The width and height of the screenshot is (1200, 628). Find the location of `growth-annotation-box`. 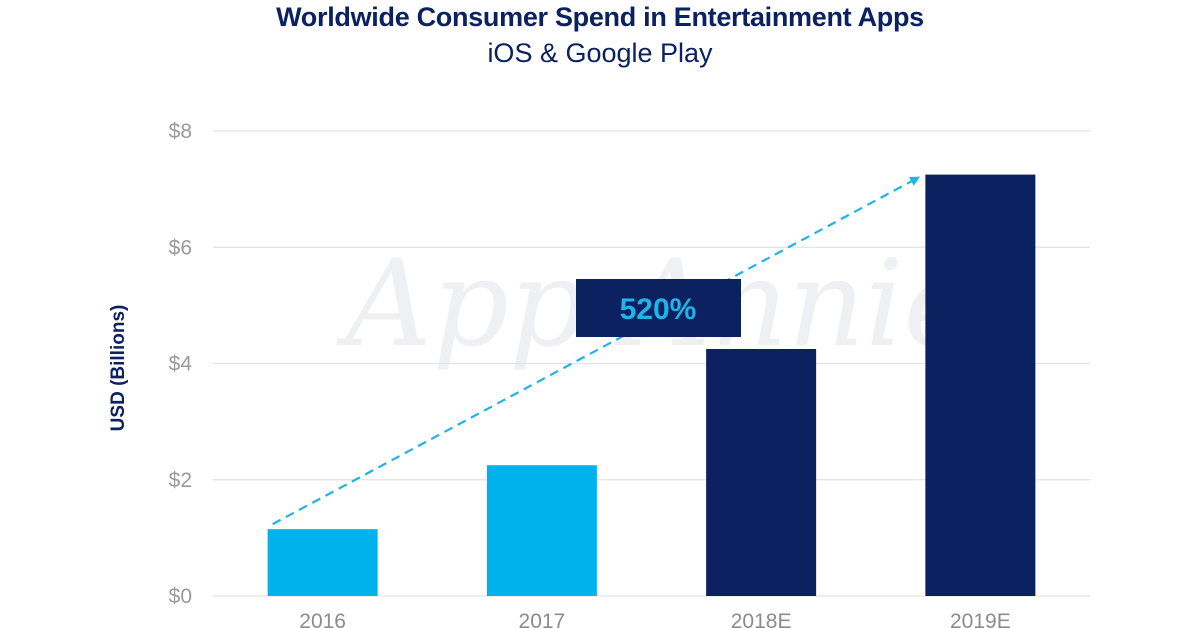

growth-annotation-box is located at coordinates (658, 308).